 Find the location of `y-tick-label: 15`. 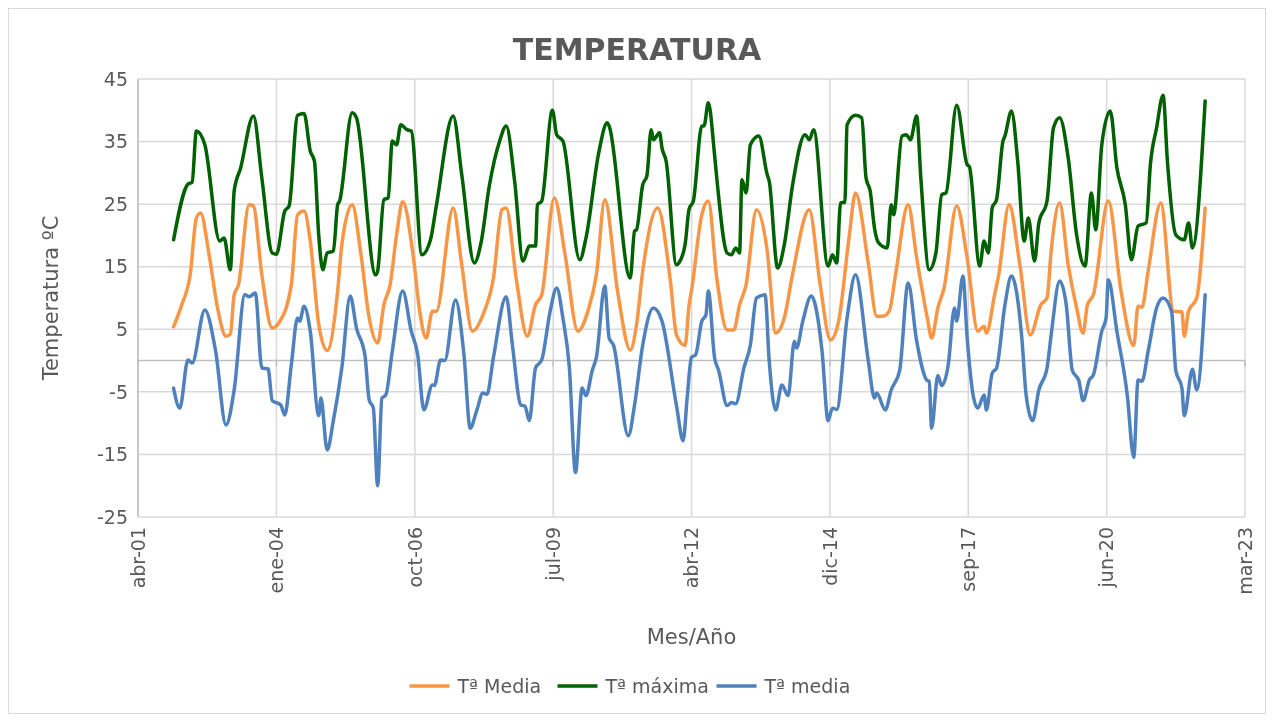

y-tick-label: 15 is located at coordinates (115, 266).